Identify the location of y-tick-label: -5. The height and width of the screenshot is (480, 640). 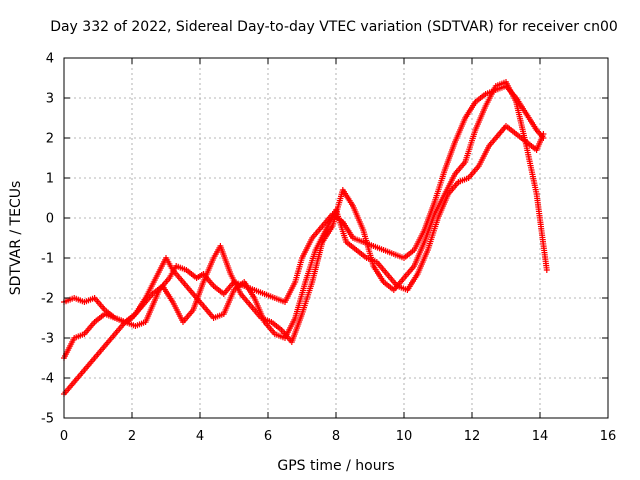
(47, 419).